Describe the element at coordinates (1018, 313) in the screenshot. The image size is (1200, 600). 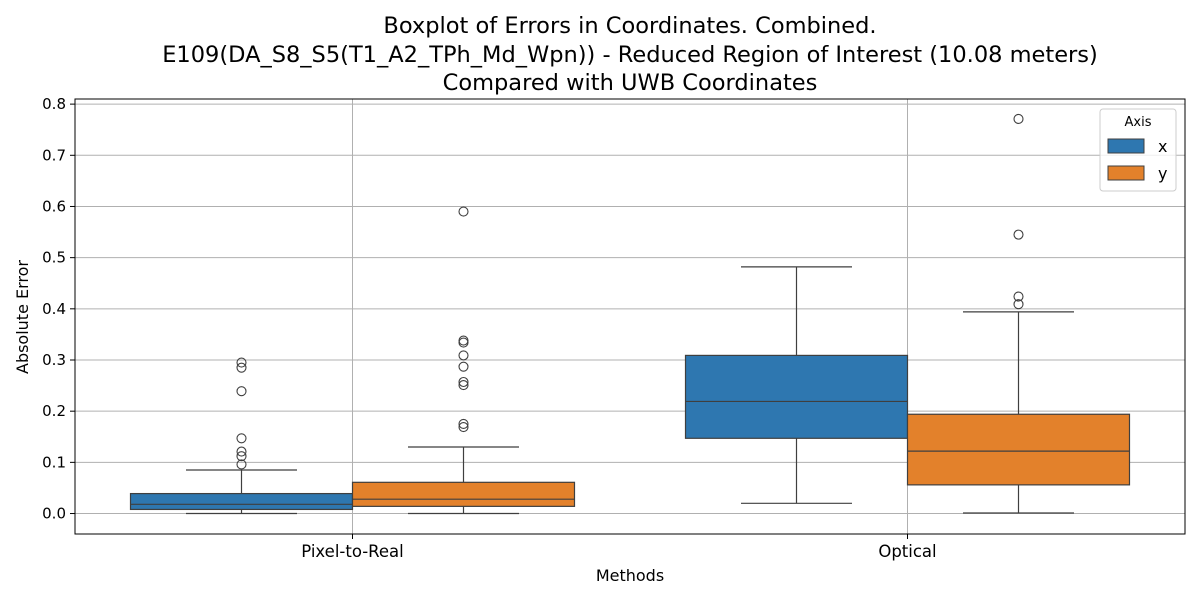
I see `box-y-optical` at that location.